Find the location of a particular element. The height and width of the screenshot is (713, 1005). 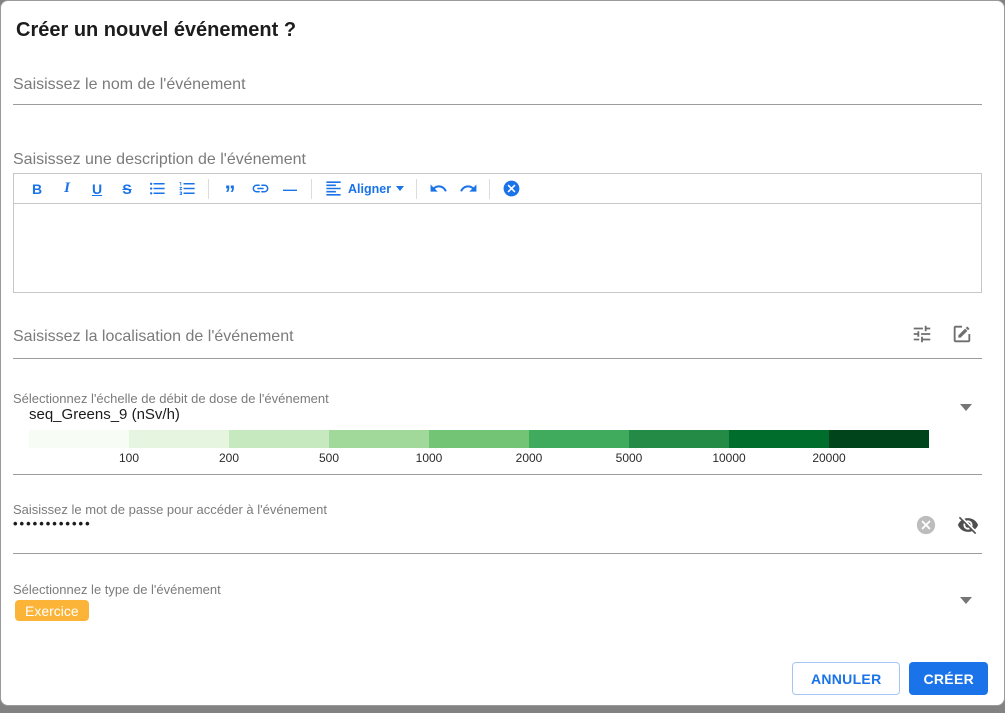

tune-sliders-icon is located at coordinates (922, 334).